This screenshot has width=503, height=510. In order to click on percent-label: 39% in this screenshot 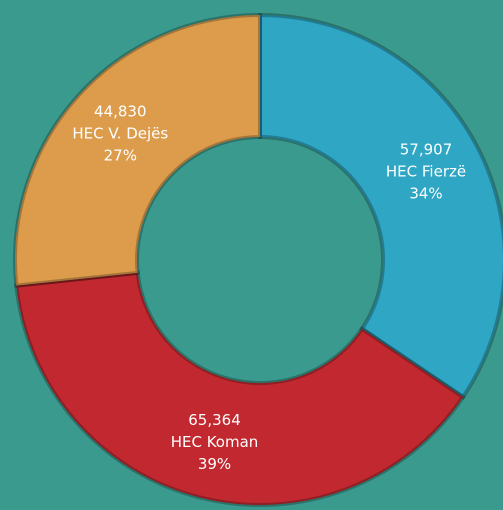, I will do `click(214, 464)`.